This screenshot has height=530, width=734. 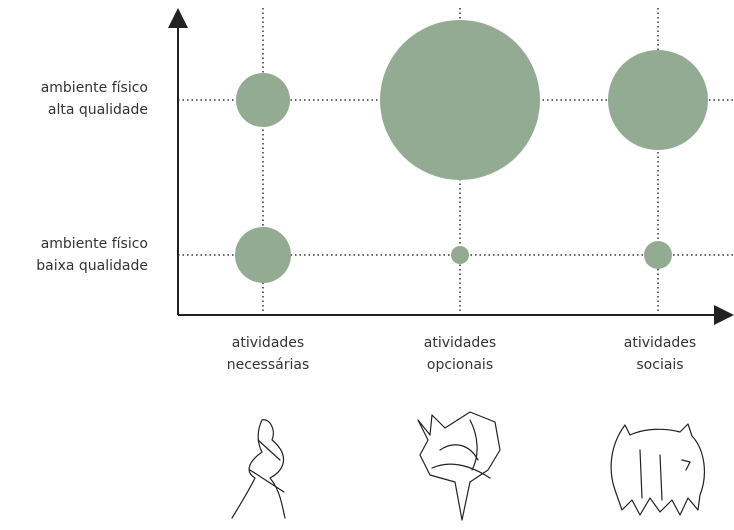 I want to click on column-label: sociais, so click(x=659, y=365).